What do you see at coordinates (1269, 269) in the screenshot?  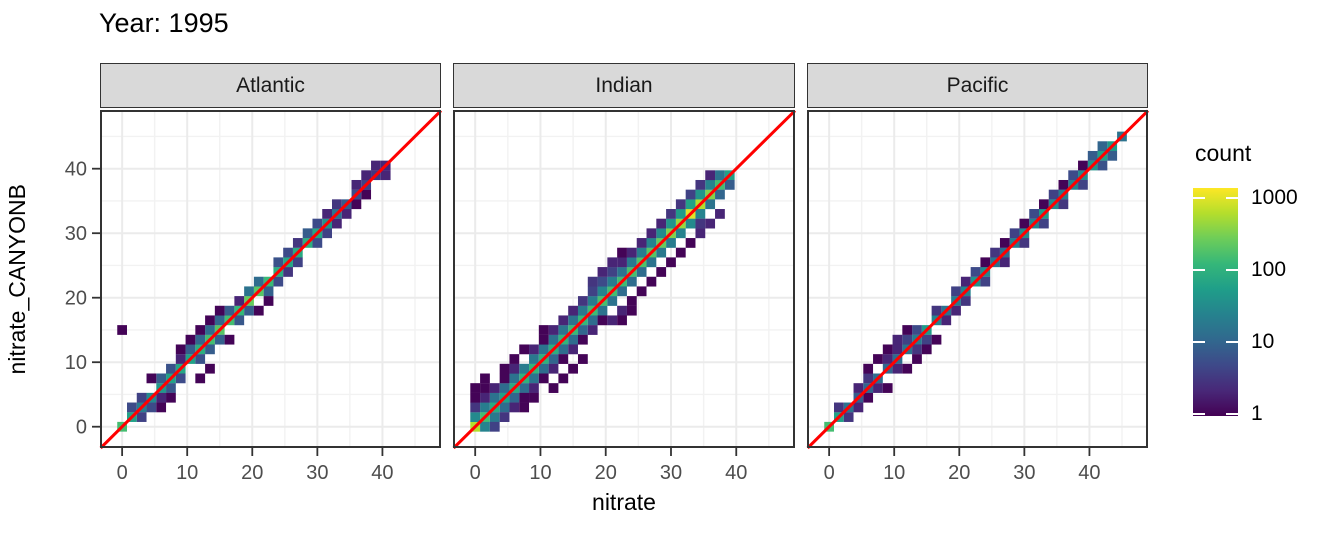 I see `legend-tick-label: 100` at bounding box center [1269, 269].